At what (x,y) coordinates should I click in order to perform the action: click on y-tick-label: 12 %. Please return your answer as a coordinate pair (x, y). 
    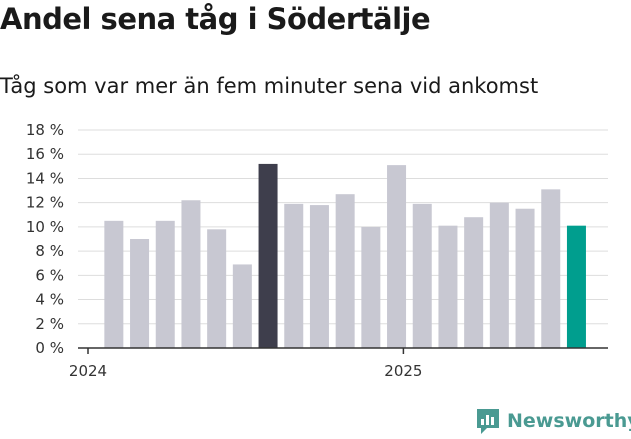
    Looking at the image, I should click on (45, 203).